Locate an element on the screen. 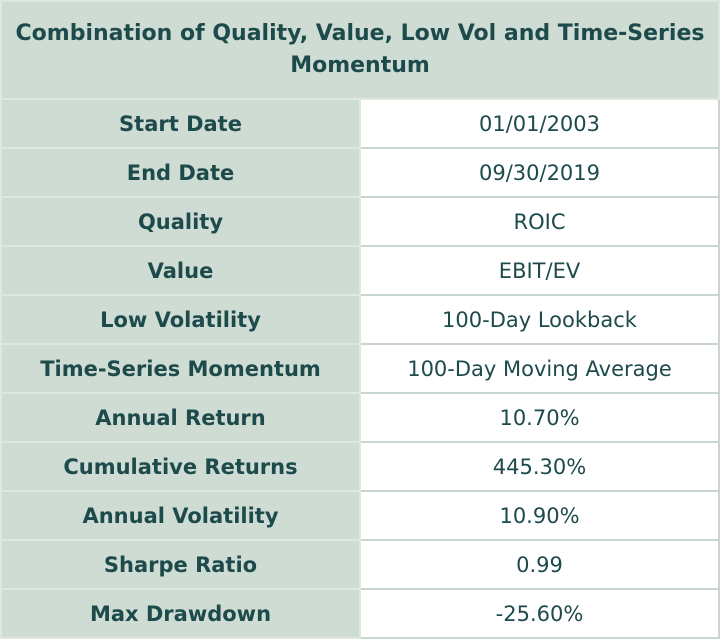 The image size is (720, 639). table-row: Low Volatility 100-Day Lookback is located at coordinates (360, 319).